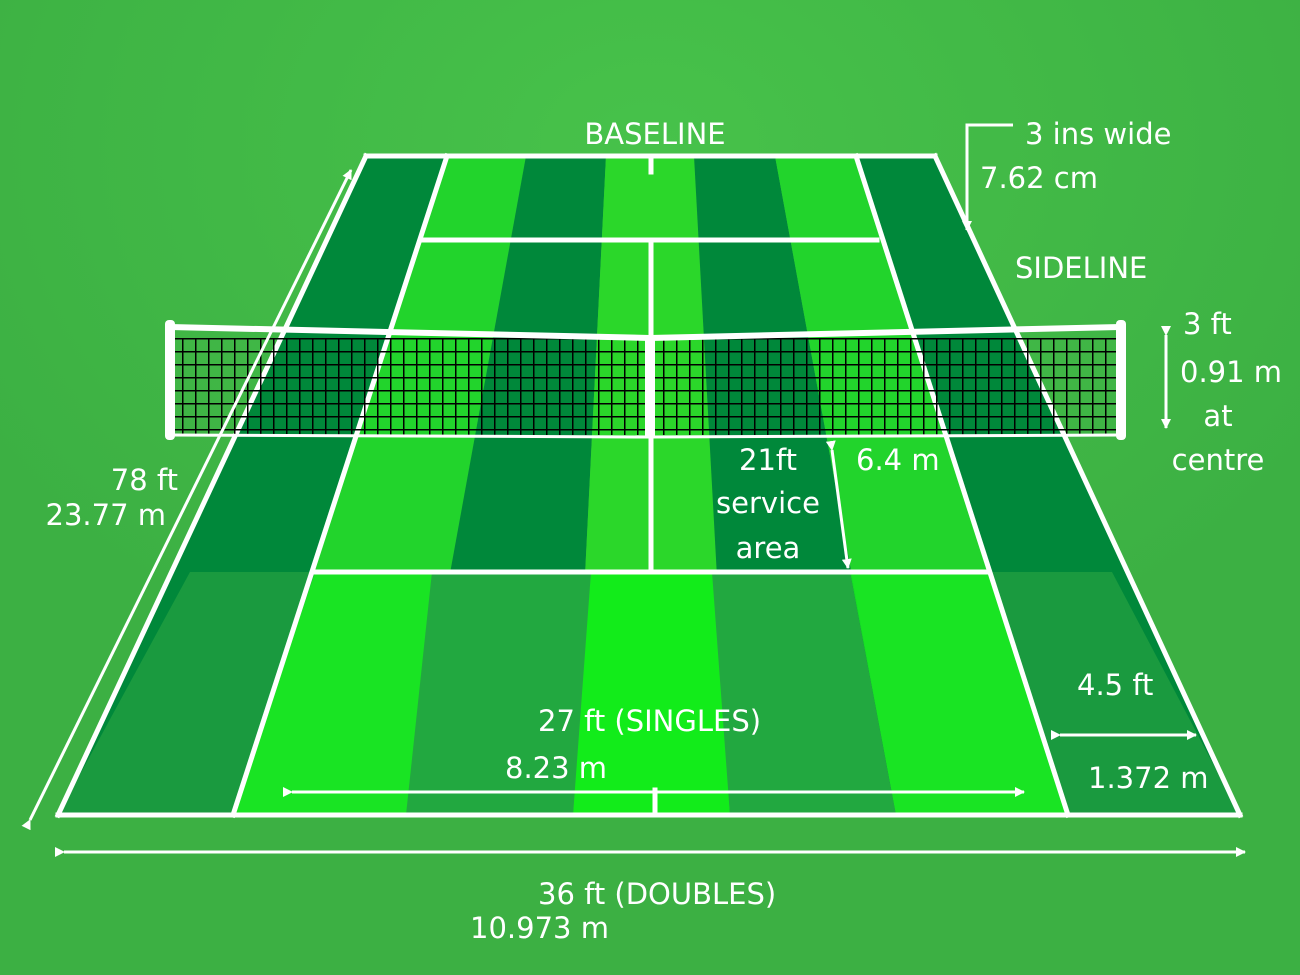  I want to click on service-metric-label: 6.4 m, so click(898, 460).